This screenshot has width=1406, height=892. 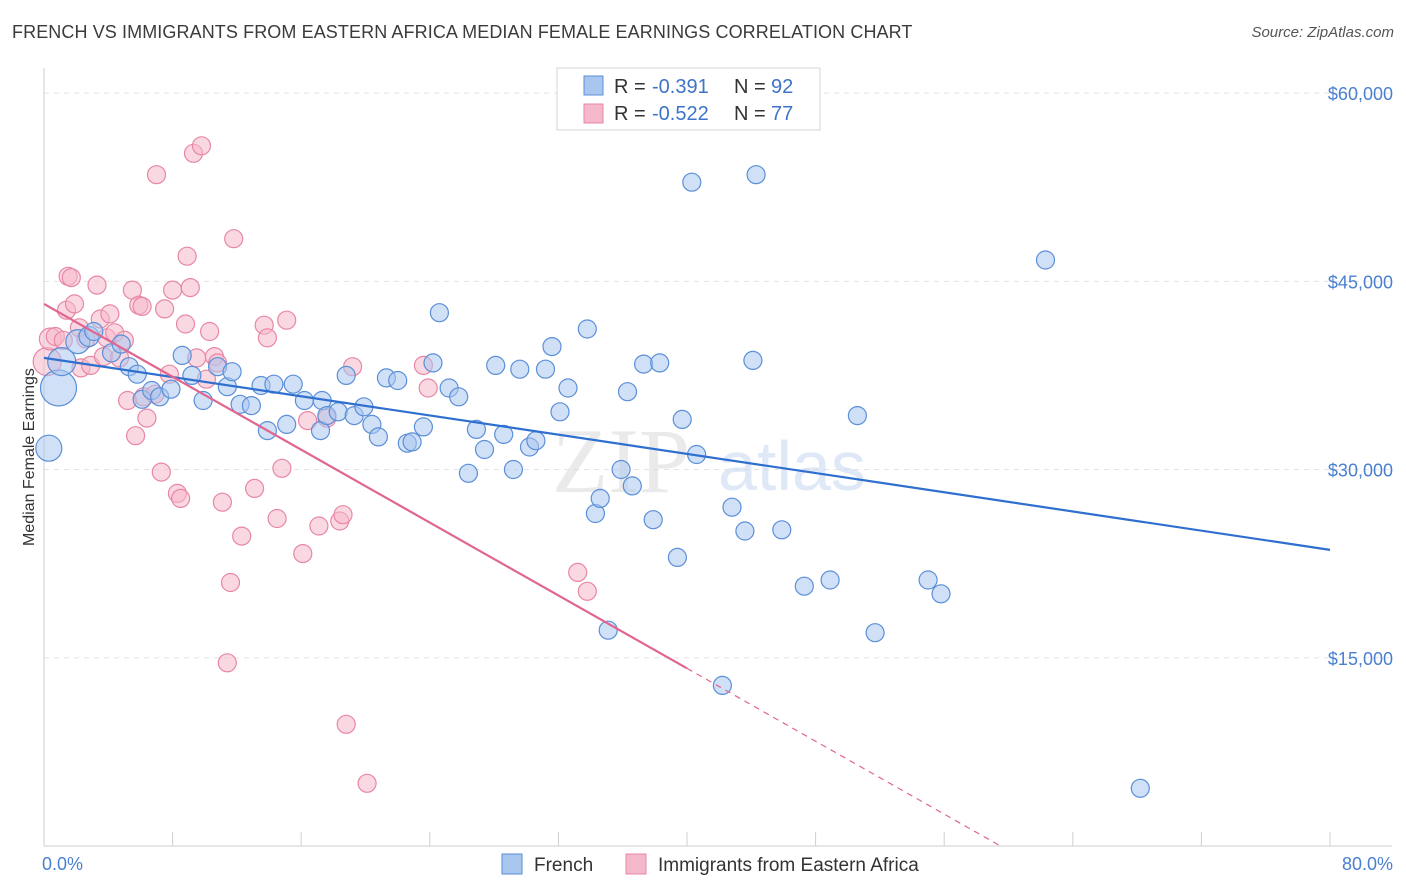 I want to click on immigrants-swatch, so click(x=593, y=113).